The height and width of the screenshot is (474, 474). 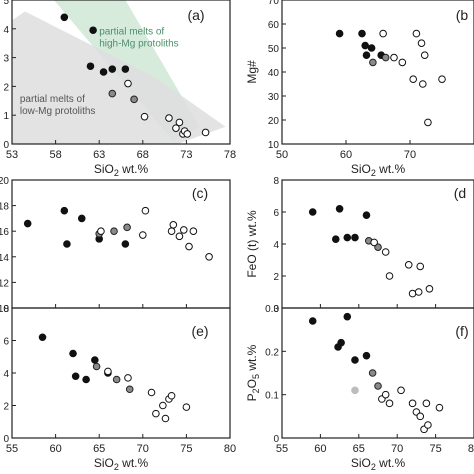 I want to click on y-tick-label-e-1: 2, so click(x=6, y=407).